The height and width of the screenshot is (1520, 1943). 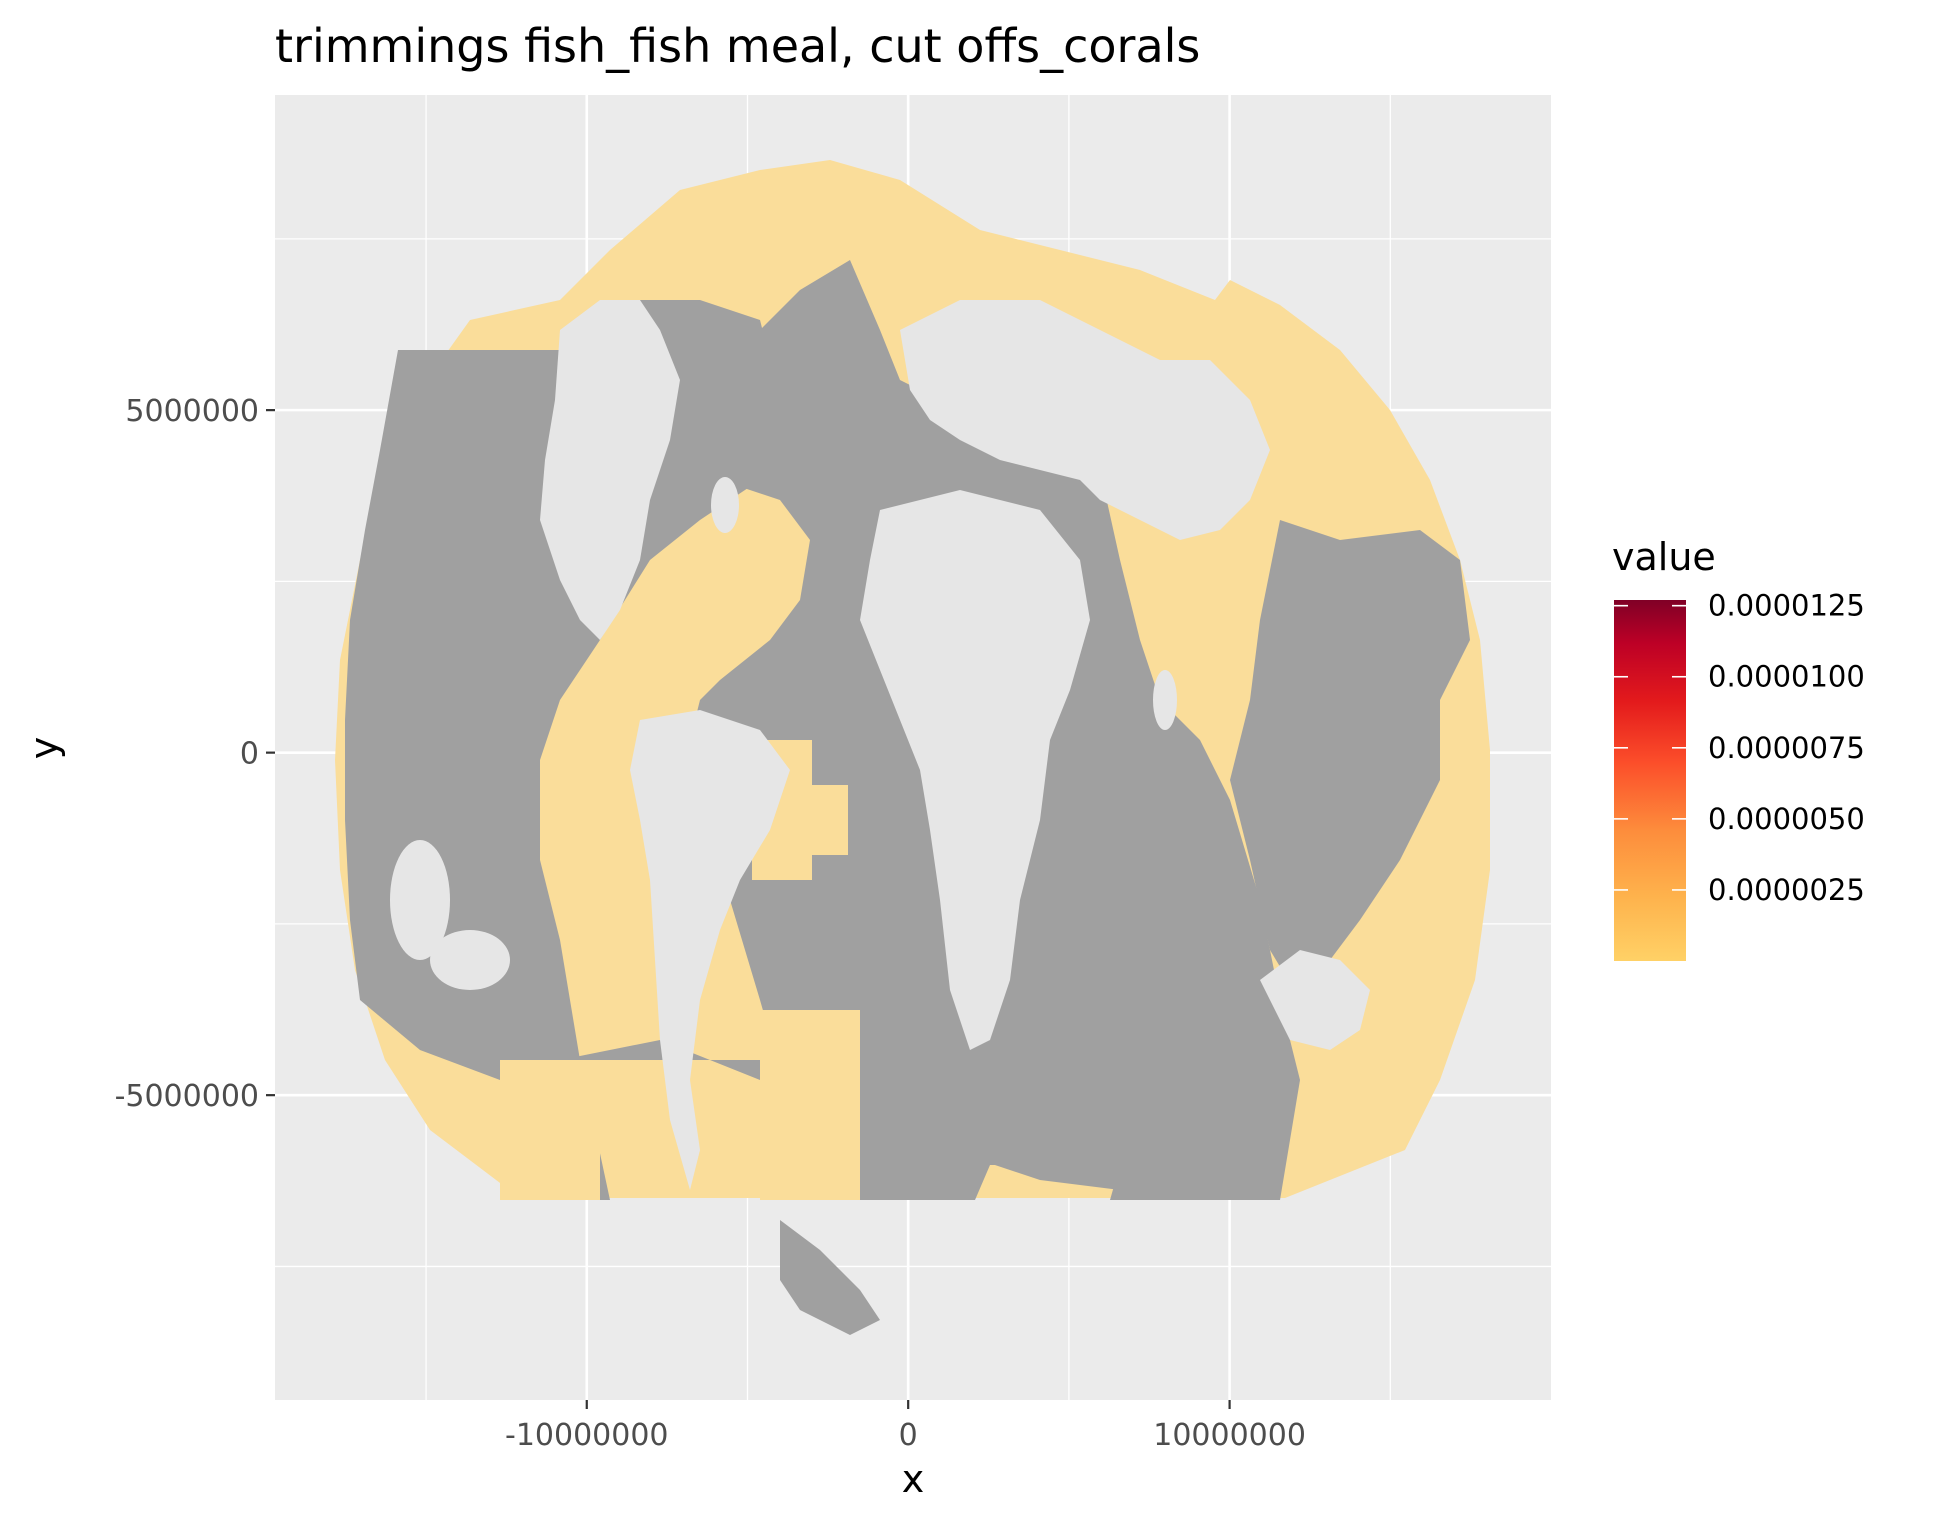 I want to click on x-axis: -10000000 0 10000000, so click(x=905, y=1426).